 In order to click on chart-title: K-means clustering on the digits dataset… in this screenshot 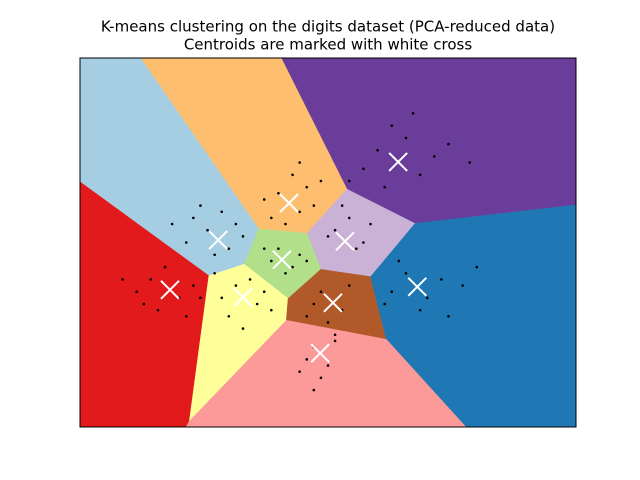, I will do `click(328, 27)`.